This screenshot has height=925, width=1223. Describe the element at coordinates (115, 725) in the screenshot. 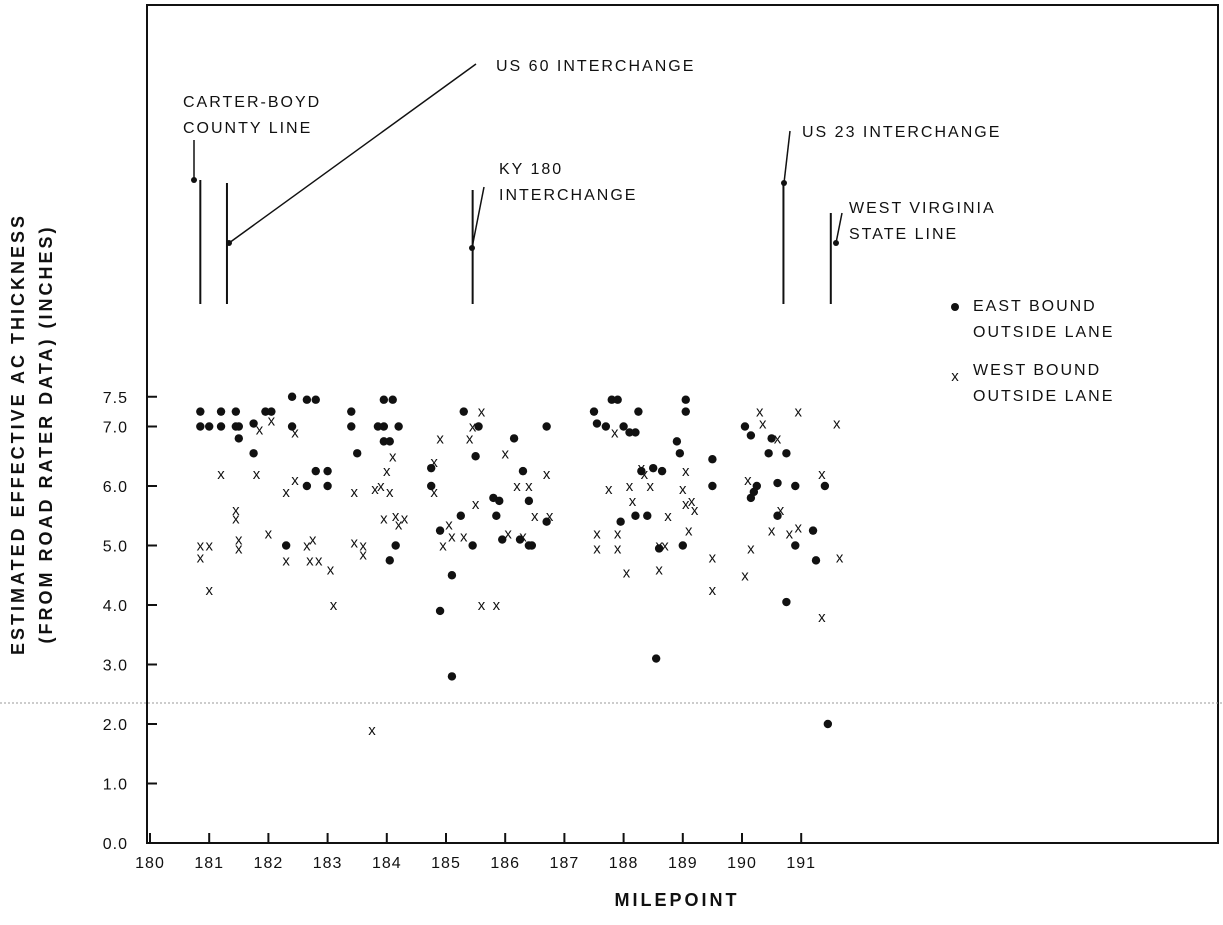

I see `y-tick-label: 2.0` at that location.